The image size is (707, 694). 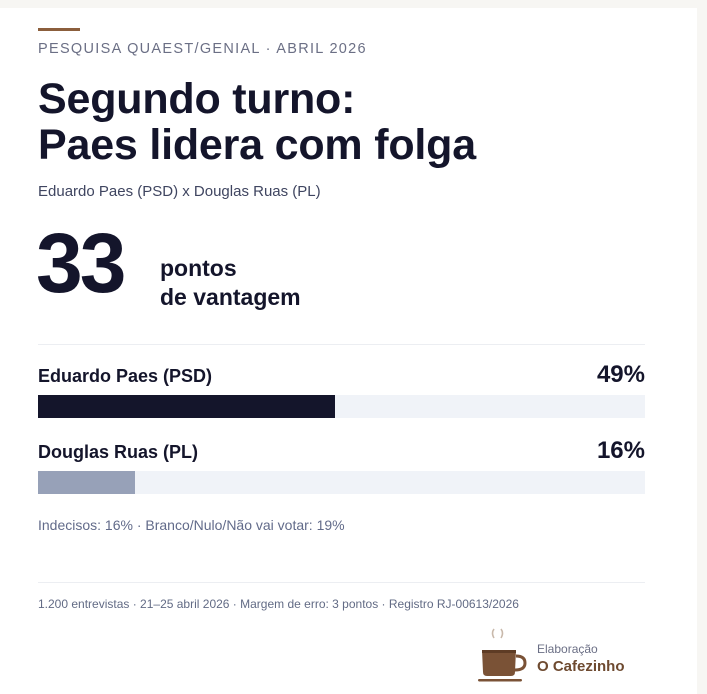 I want to click on credit-block: Elaboração O Cafezinho, so click(x=577, y=656).